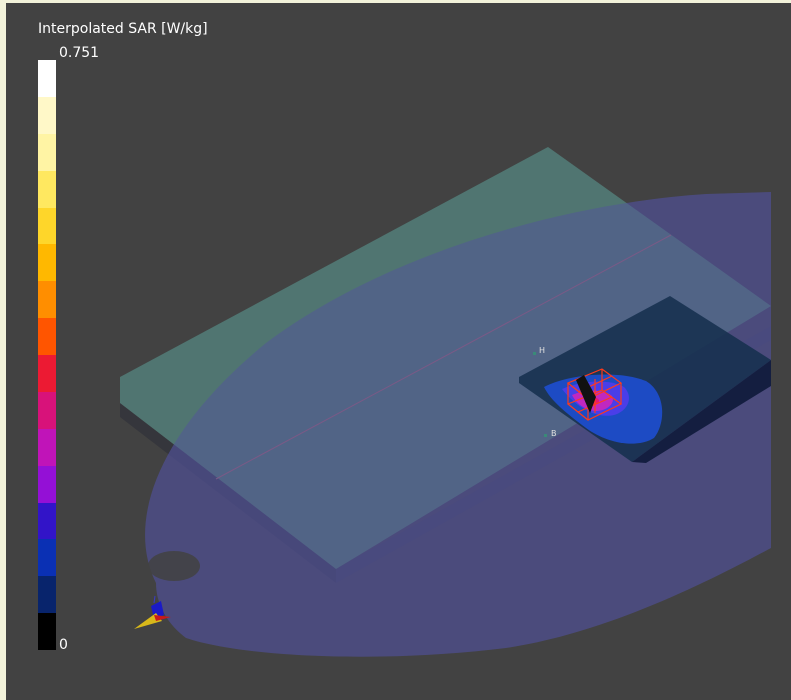 The width and height of the screenshot is (791, 700). Describe the element at coordinates (701, 411) in the screenshot. I see `area-scan-side` at that location.